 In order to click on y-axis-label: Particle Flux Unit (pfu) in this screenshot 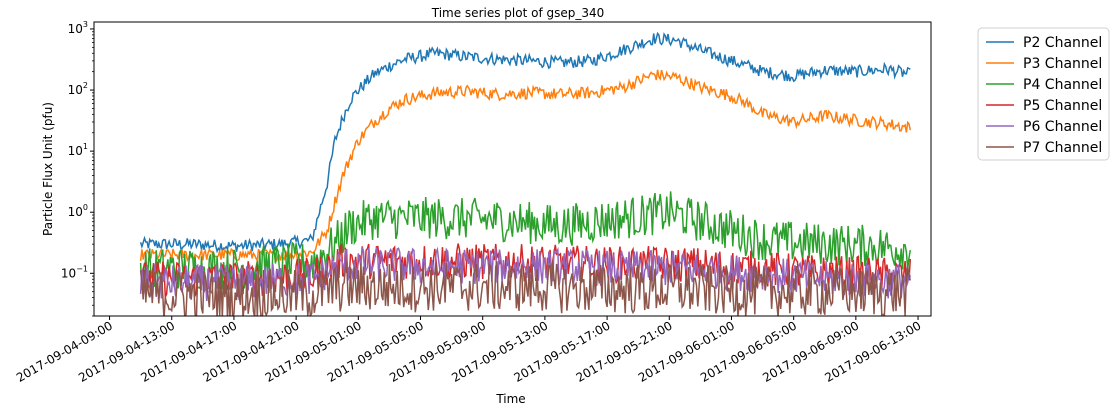, I will do `click(48, 169)`.